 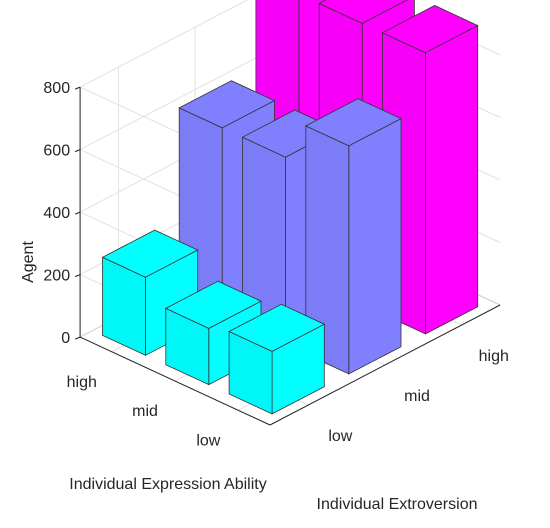 I want to click on x-axis-line, so click(x=385, y=365).